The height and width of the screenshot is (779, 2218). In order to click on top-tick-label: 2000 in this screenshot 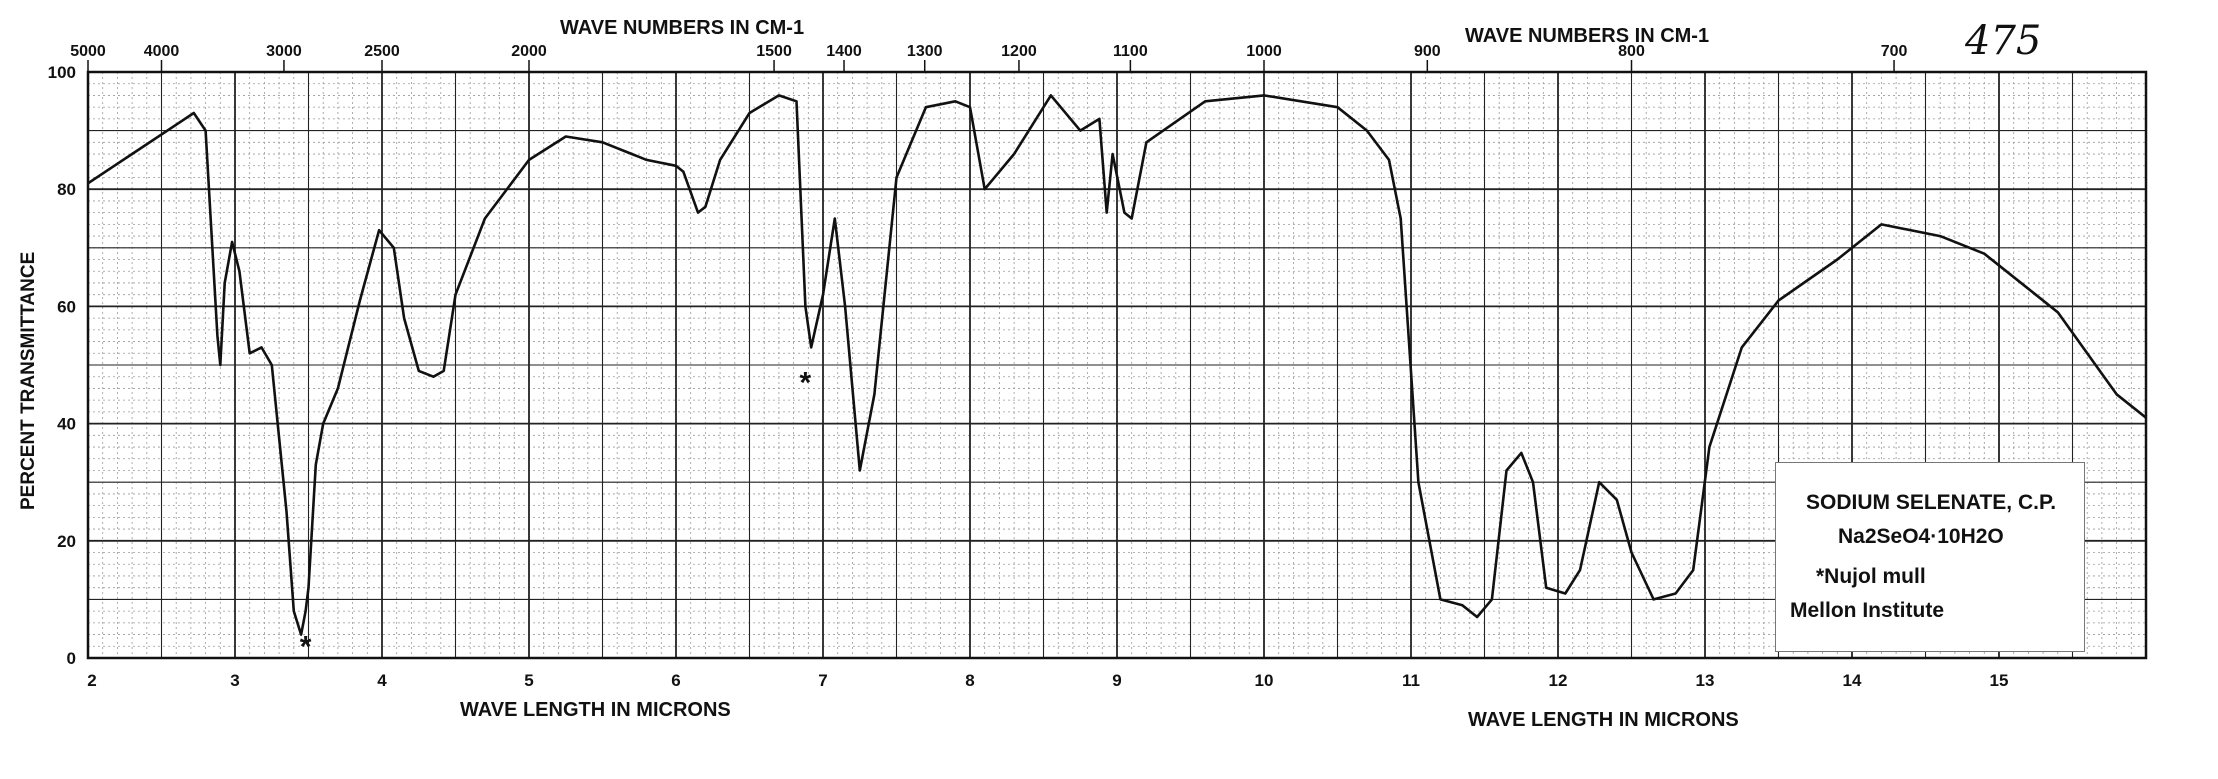, I will do `click(529, 51)`.